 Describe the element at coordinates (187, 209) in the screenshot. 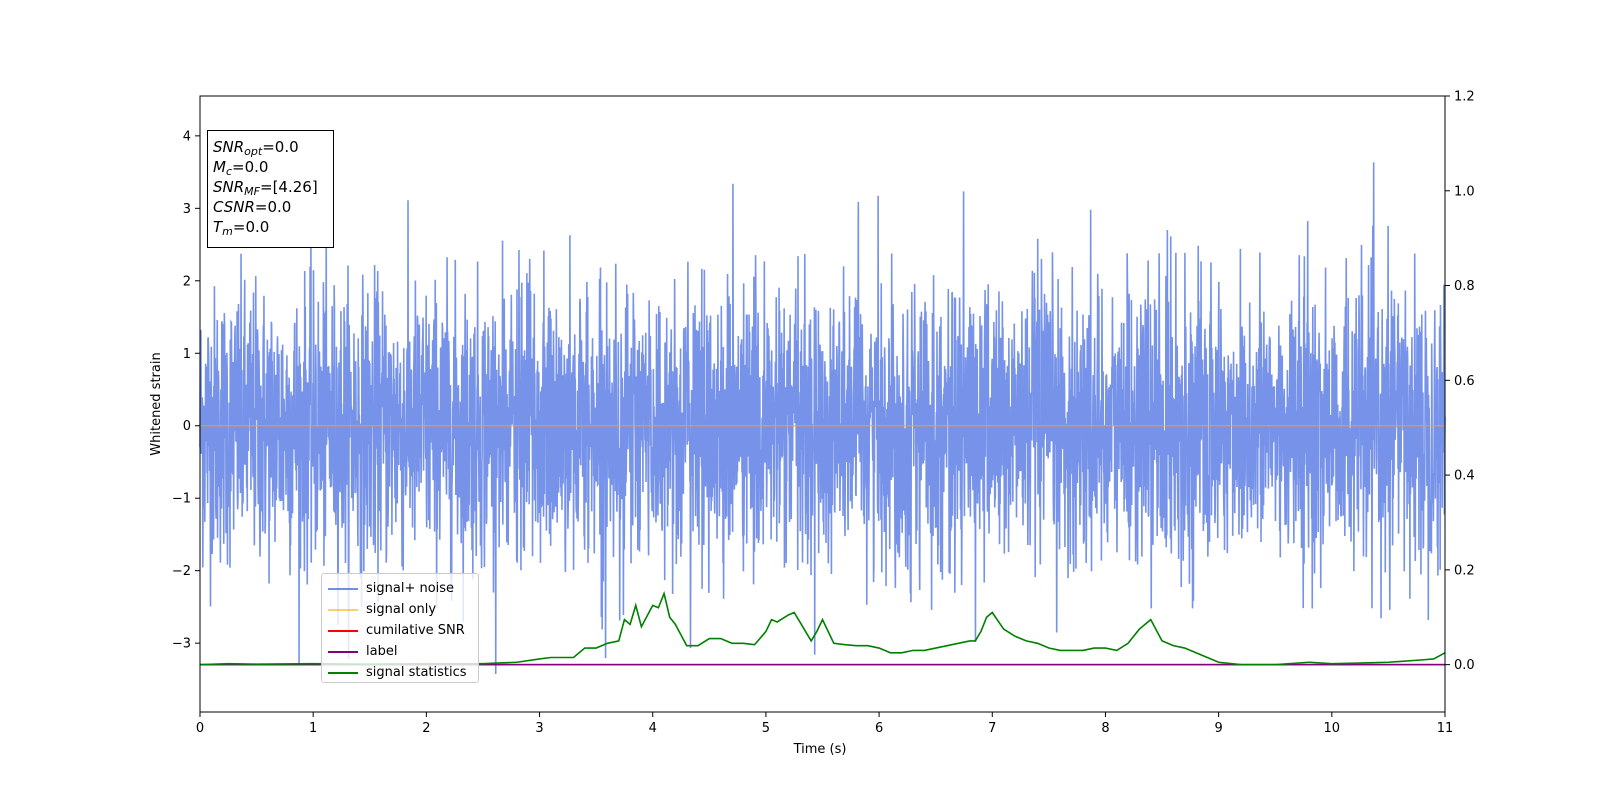

I see `y-tick-label: 3` at that location.